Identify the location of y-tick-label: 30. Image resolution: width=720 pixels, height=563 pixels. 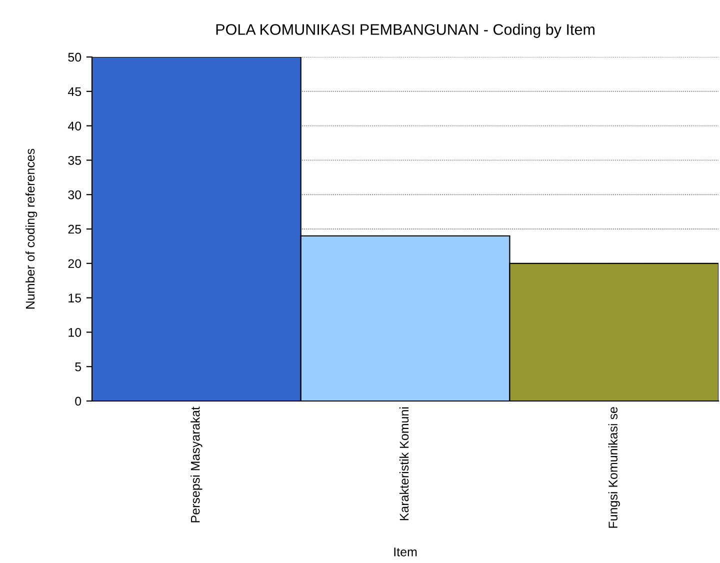
(75, 195).